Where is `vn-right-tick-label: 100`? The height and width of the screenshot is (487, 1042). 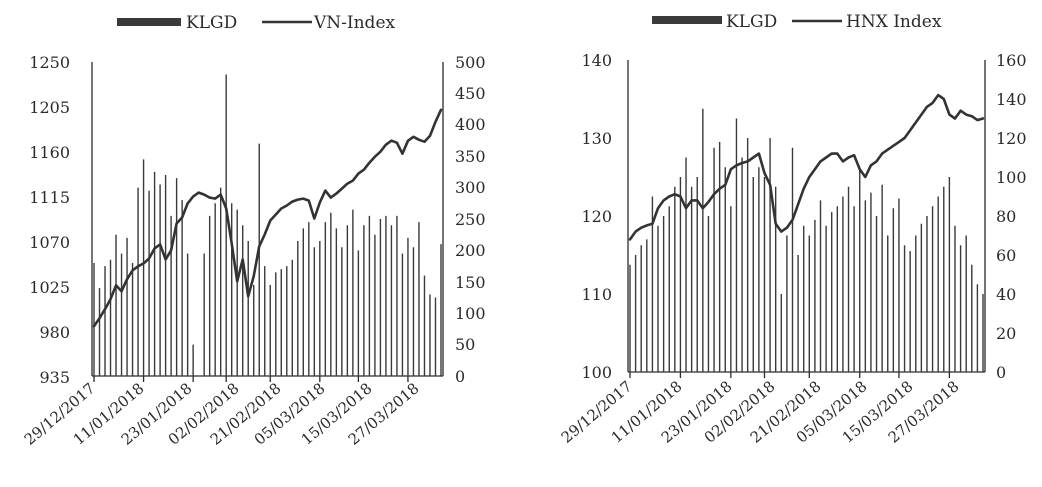
vn-right-tick-label: 100 is located at coordinates (470, 313).